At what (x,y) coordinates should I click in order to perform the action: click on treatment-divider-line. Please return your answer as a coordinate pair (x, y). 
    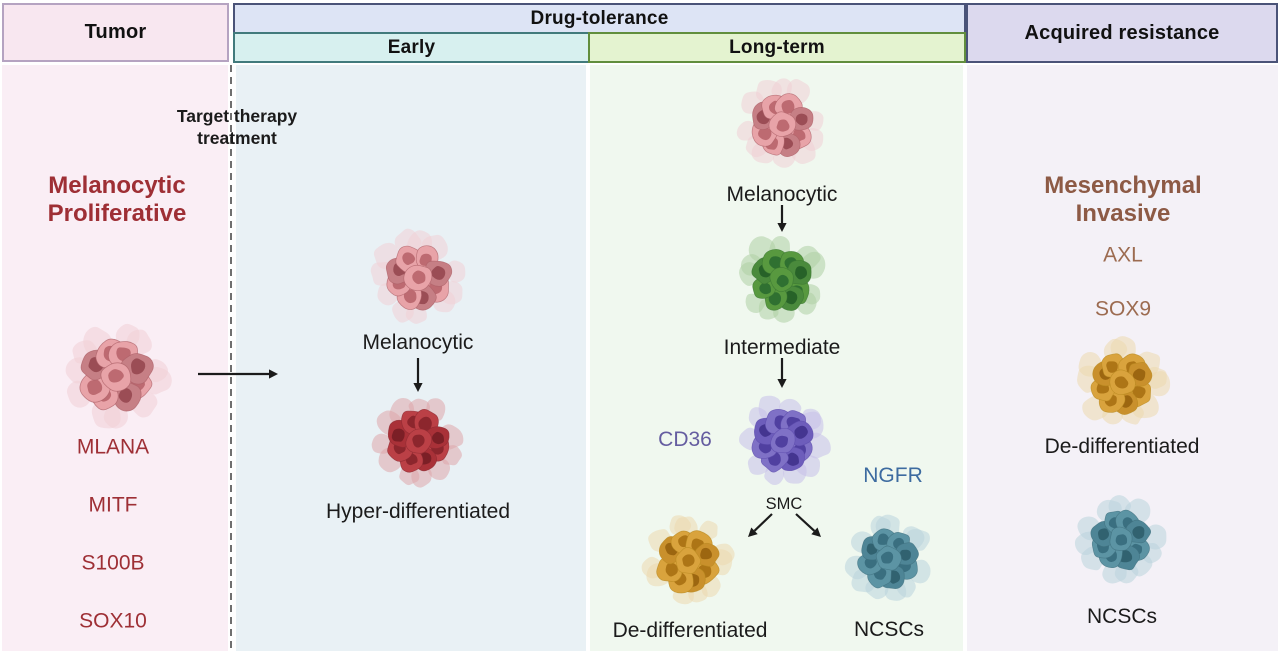
    Looking at the image, I should click on (231, 358).